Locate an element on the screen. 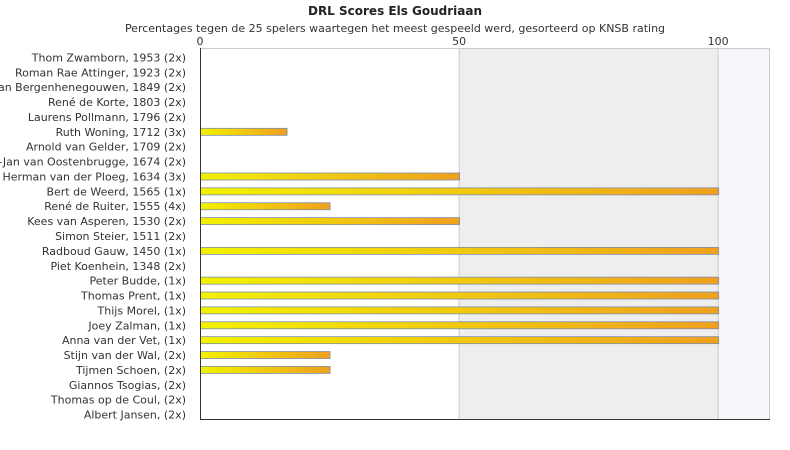 The image size is (790, 450). x-axis-ticks: 0 50 100 is located at coordinates (463, 41).